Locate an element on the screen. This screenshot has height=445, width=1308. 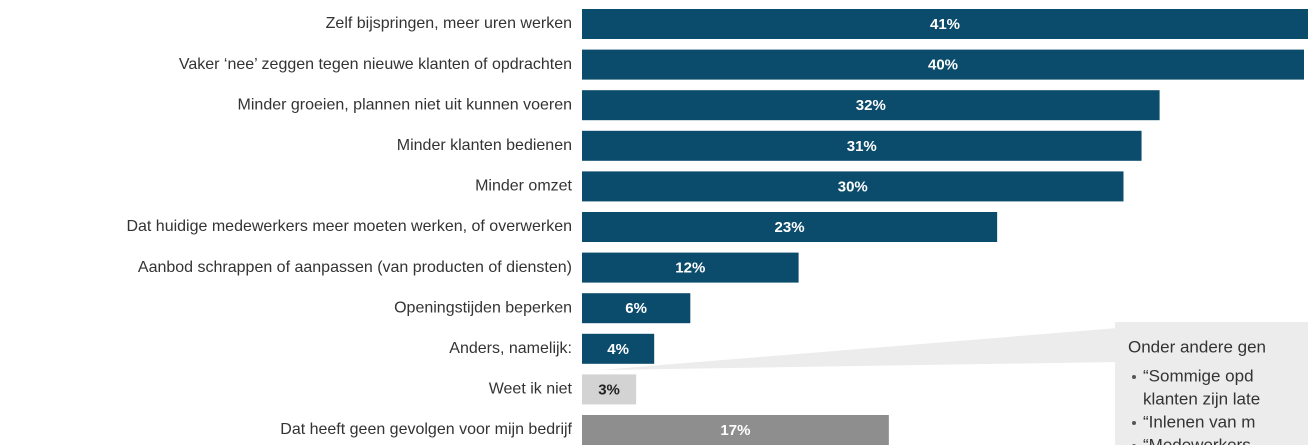
value-label: 23% is located at coordinates (790, 227).